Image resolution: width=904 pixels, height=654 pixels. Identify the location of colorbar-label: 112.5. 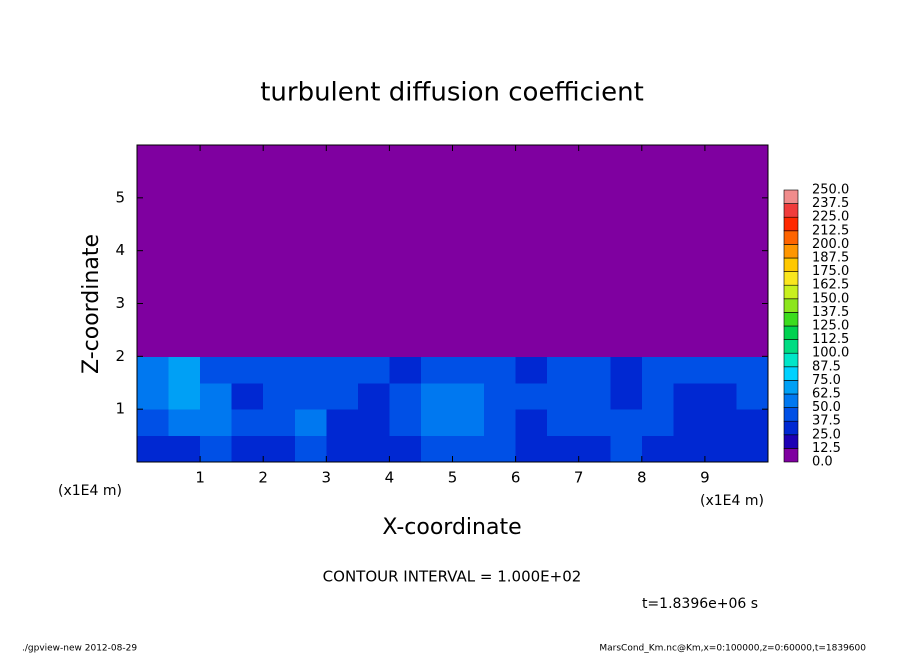
(830, 339).